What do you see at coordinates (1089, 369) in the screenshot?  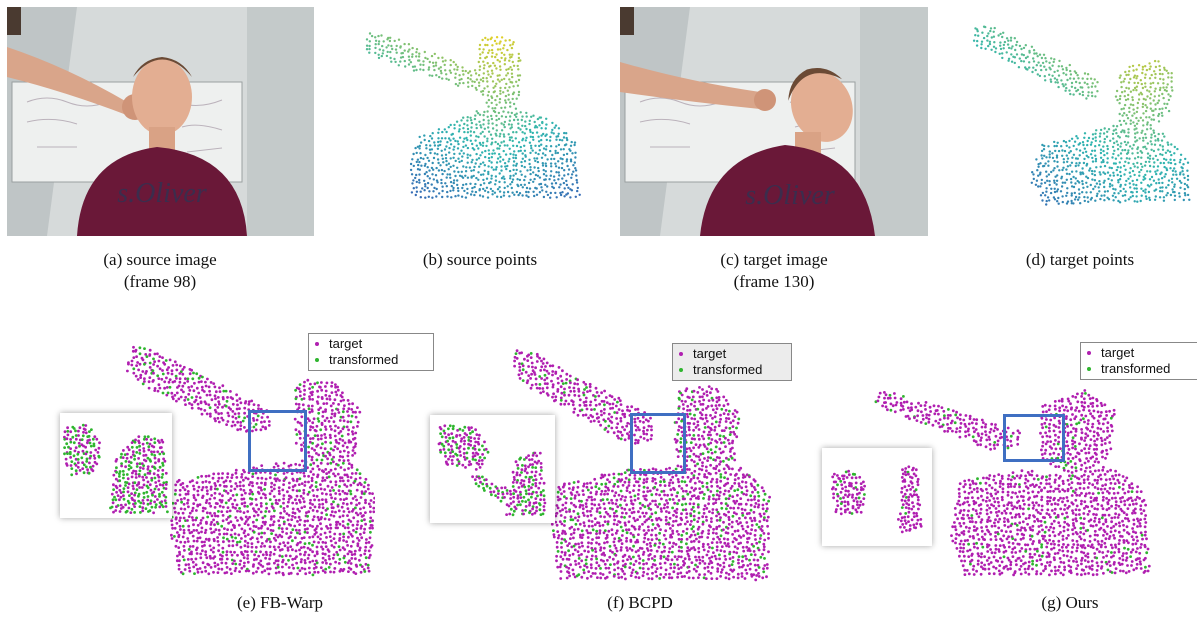 I see `transformed-marker-g` at bounding box center [1089, 369].